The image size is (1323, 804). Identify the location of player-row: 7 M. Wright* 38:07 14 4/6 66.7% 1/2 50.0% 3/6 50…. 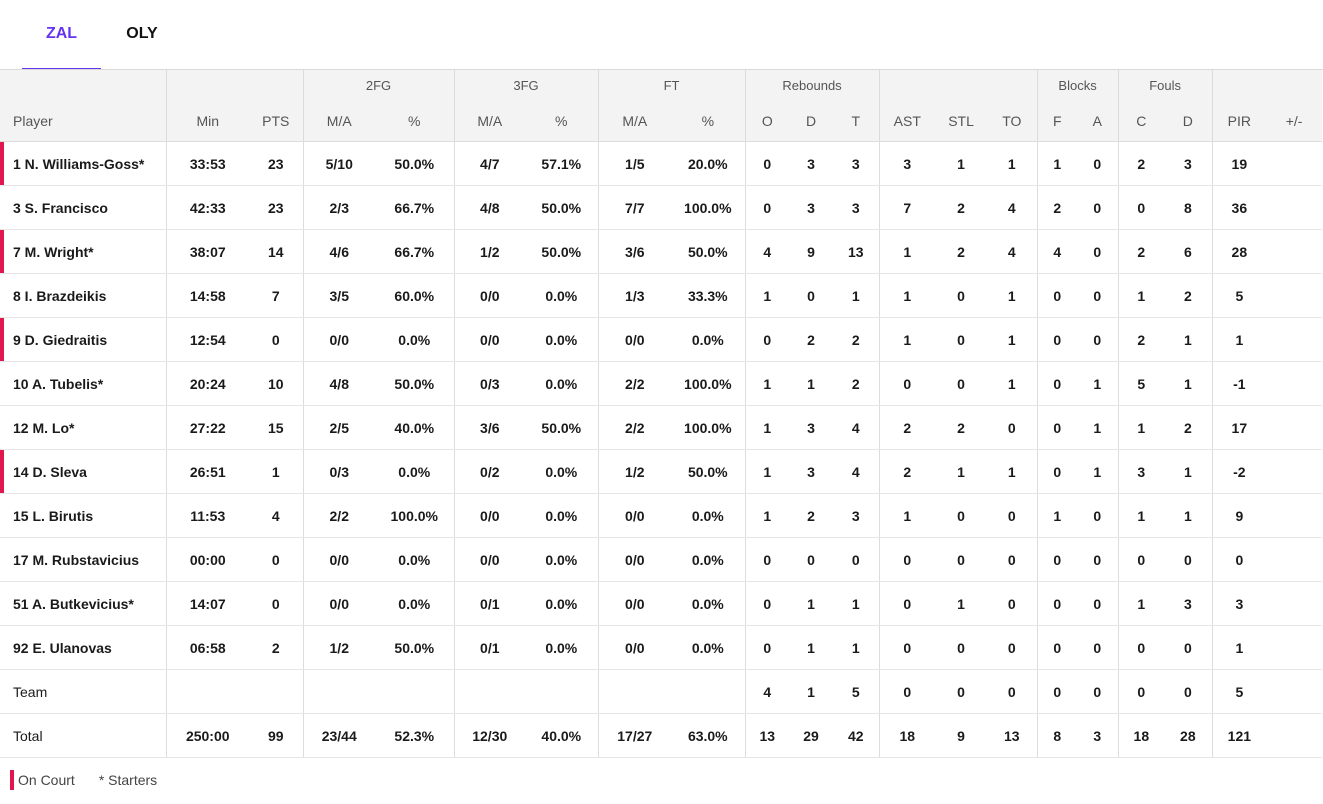
(661, 251).